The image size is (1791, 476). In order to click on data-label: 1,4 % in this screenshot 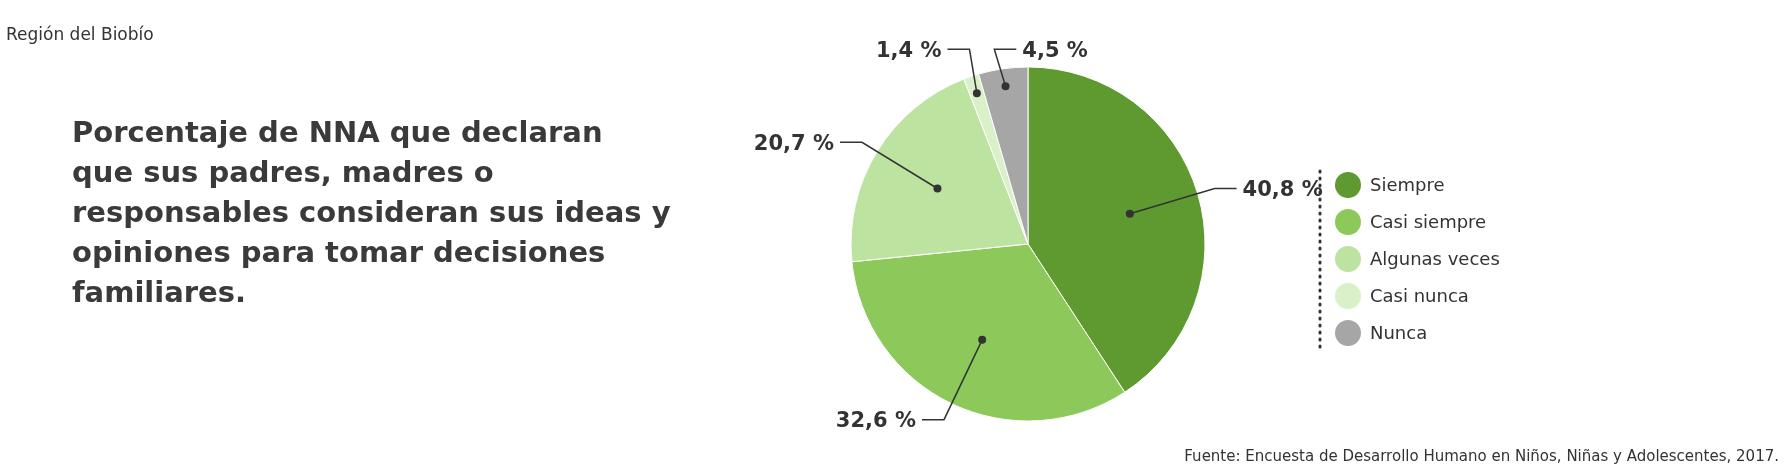, I will do `click(908, 49)`.